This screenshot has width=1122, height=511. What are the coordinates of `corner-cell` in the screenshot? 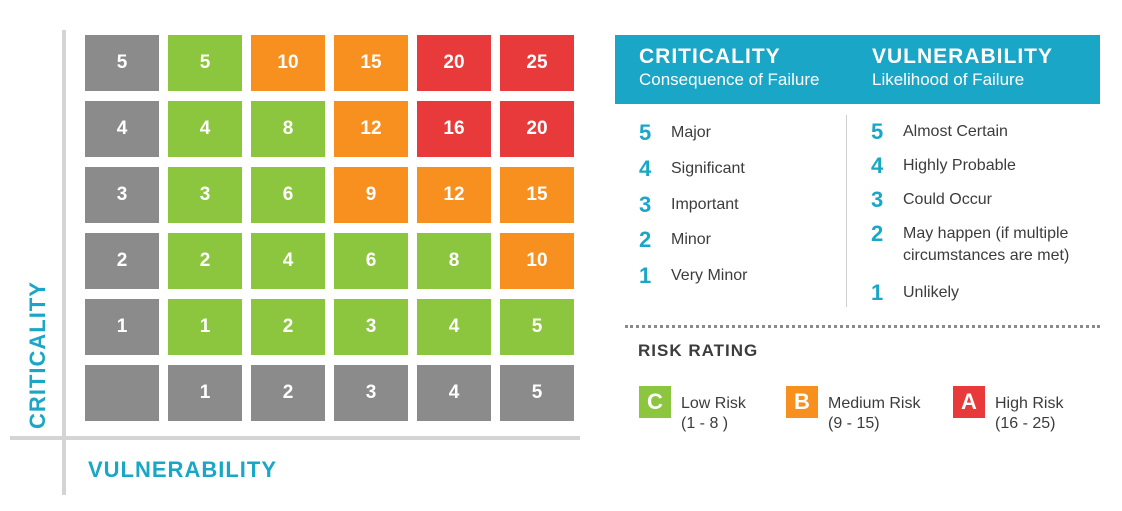 It's located at (122, 393).